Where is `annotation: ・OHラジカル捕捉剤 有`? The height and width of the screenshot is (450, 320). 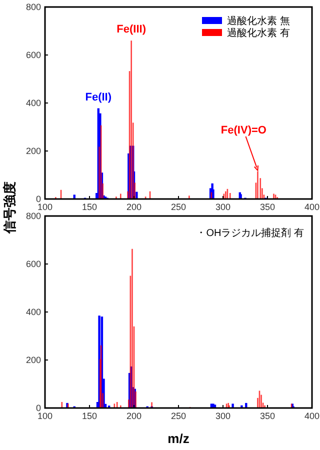 annotation: ・OHラジカル捕捉剤 有 is located at coordinates (250, 233).